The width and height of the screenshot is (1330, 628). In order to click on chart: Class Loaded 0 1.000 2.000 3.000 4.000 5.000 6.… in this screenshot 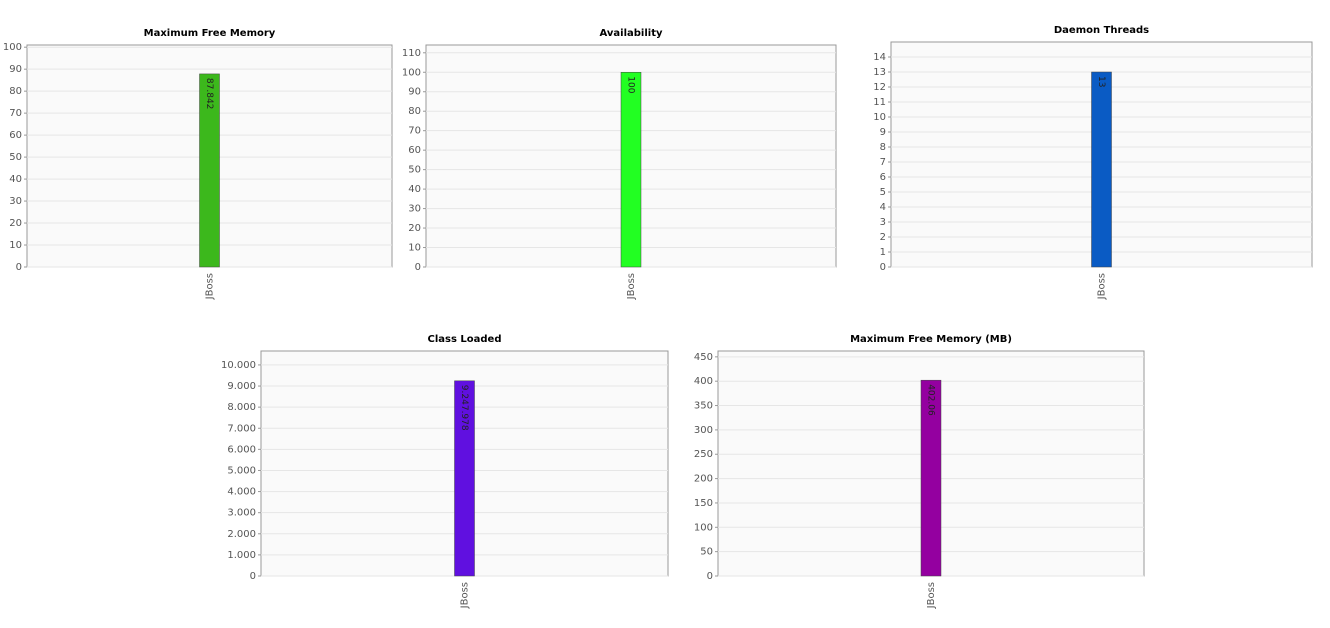, I will do `click(445, 471)`.